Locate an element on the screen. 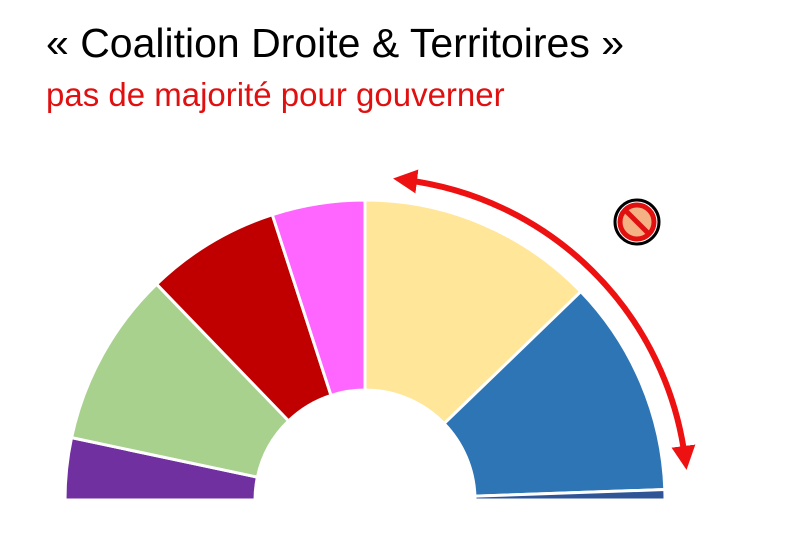  chart-title: « Coalition Droite & Territoires » is located at coordinates (335, 43).